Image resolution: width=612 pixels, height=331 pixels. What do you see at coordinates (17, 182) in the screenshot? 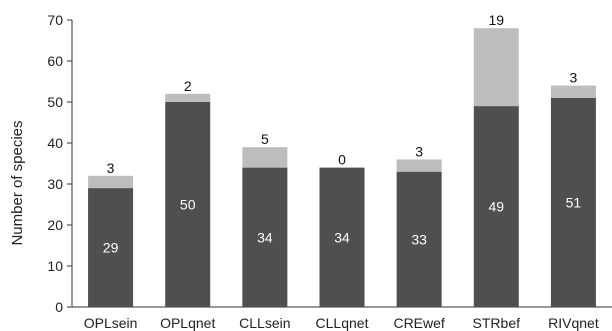
I see `y-axis-title: Number of species` at bounding box center [17, 182].